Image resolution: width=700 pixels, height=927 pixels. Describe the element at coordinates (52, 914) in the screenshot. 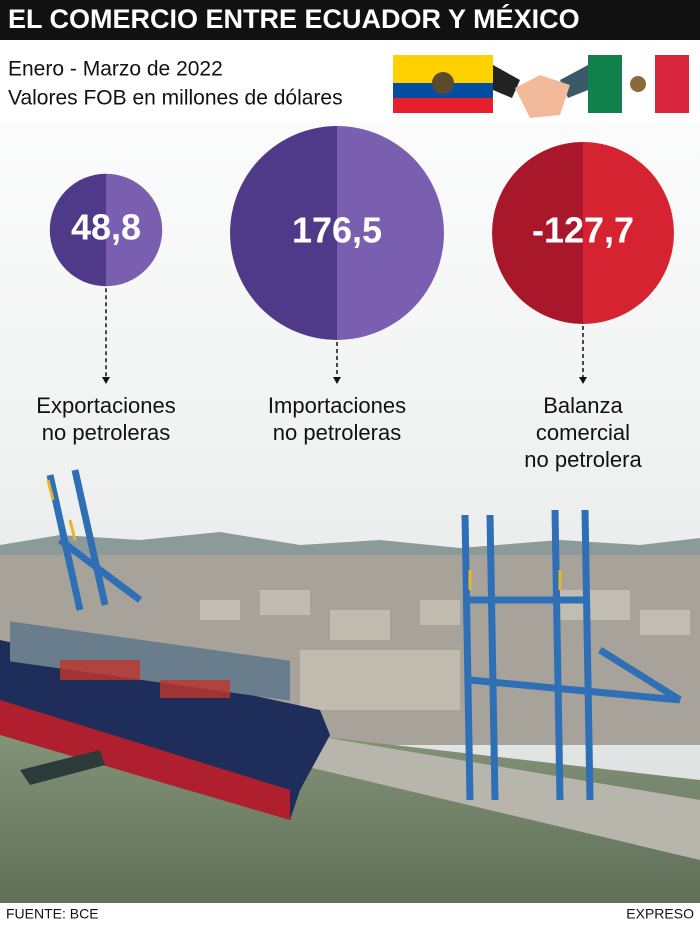

I see `source: FUENTE: BCE` at that location.